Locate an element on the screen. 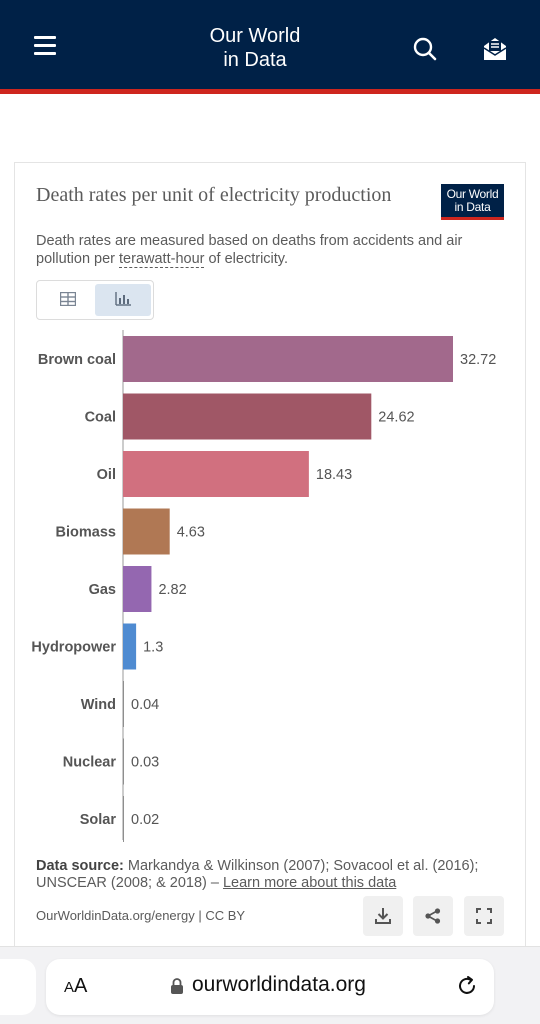 Image resolution: width=540 pixels, height=1024 pixels. table-icon is located at coordinates (68, 299).